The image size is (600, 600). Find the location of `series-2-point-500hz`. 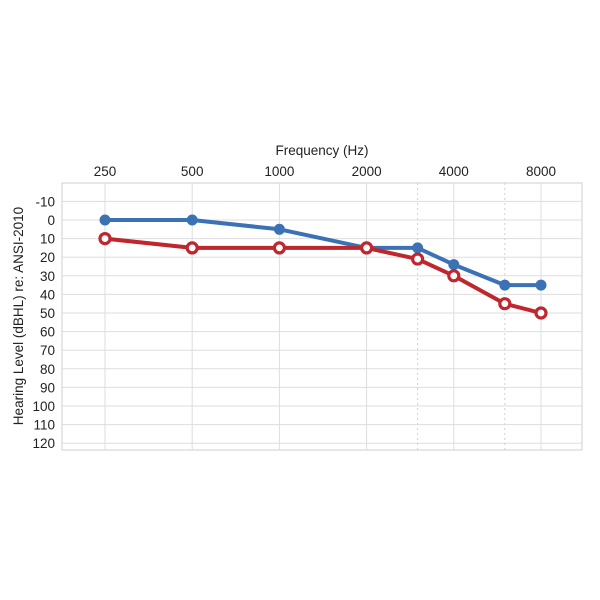

series-2-point-500hz is located at coordinates (192, 248).